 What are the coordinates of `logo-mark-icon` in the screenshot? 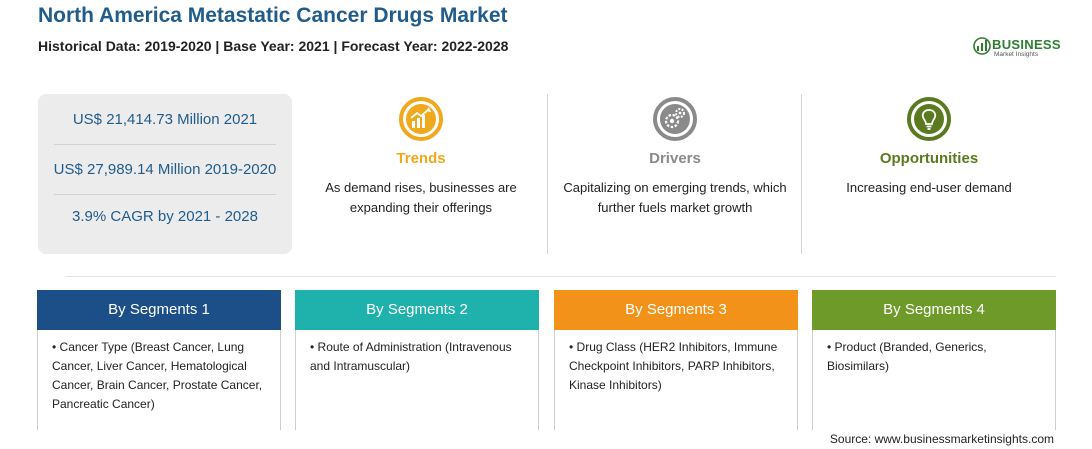 It's located at (982, 46).